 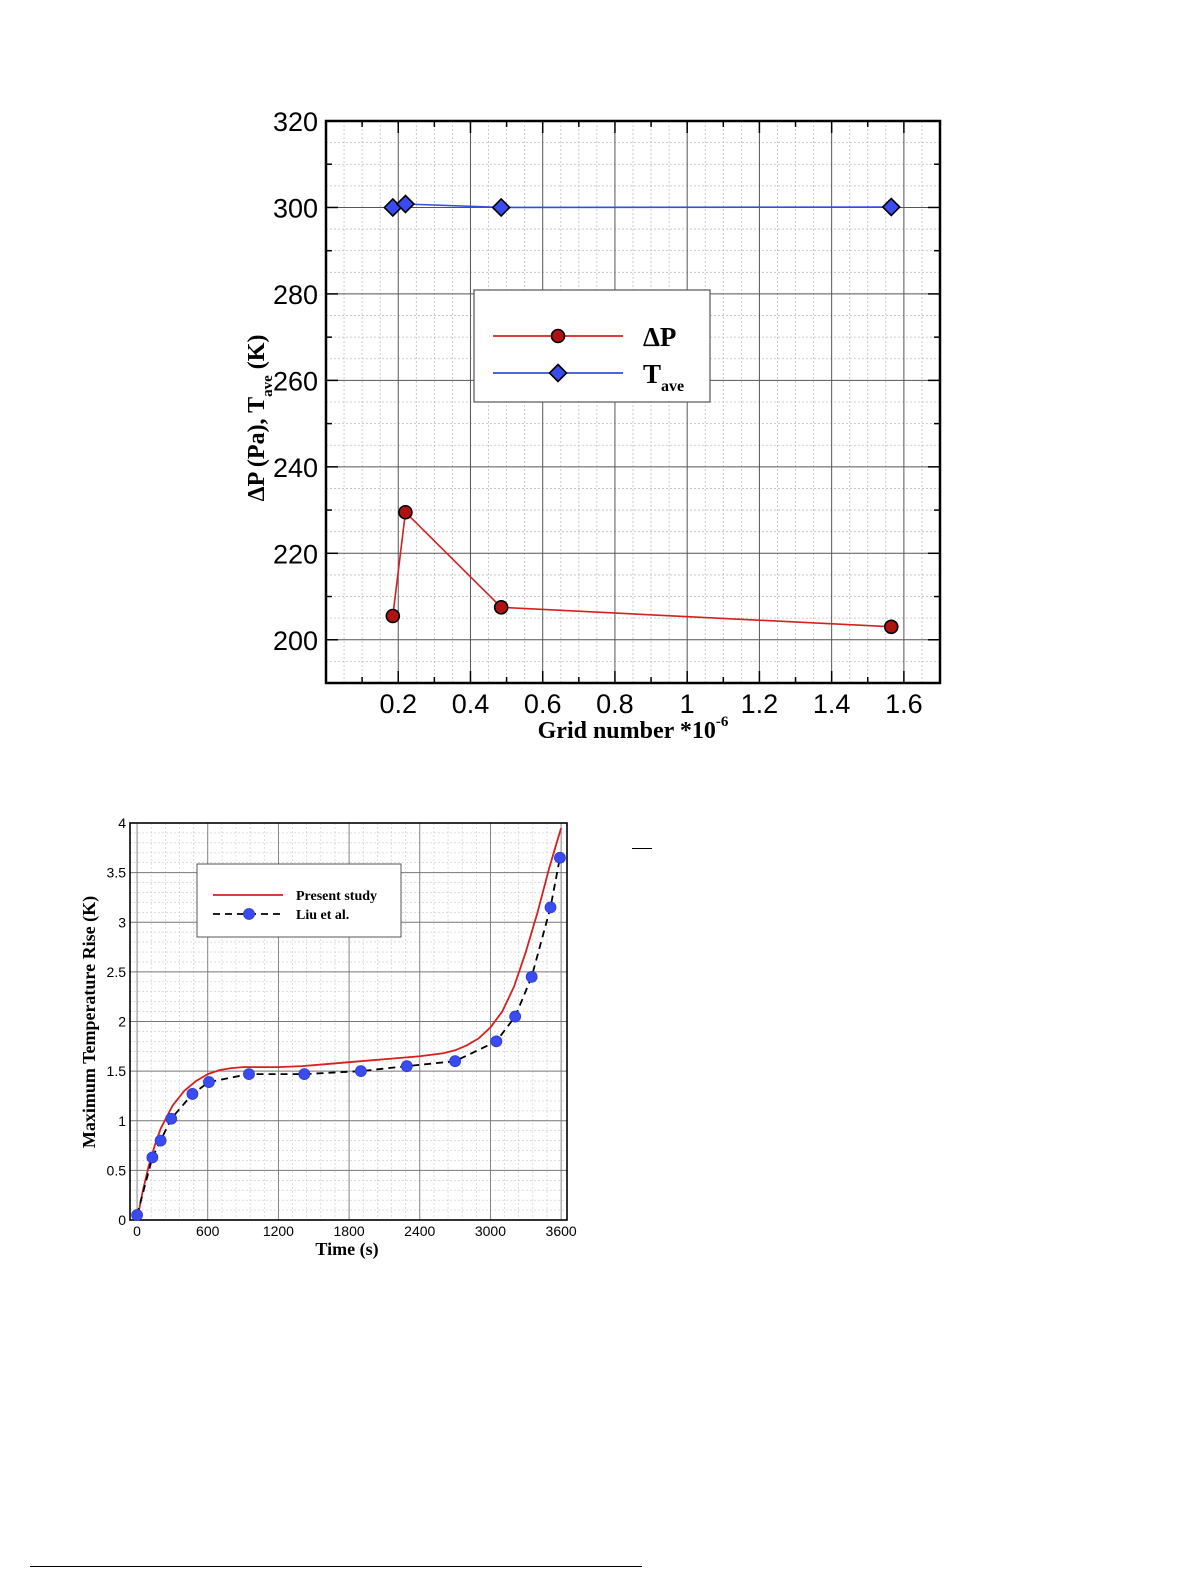 I want to click on x-tick-label: 1.2, so click(x=760, y=704).